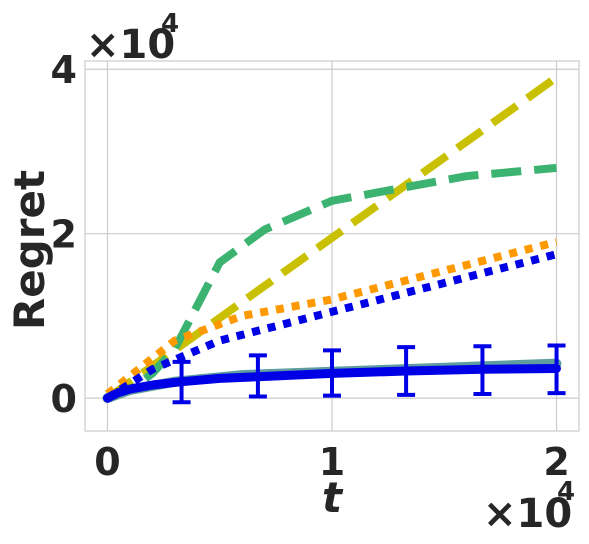 Image resolution: width=589 pixels, height=544 pixels. What do you see at coordinates (566, 492) in the screenshot?
I see `x-multiplier-exponent: 4` at bounding box center [566, 492].